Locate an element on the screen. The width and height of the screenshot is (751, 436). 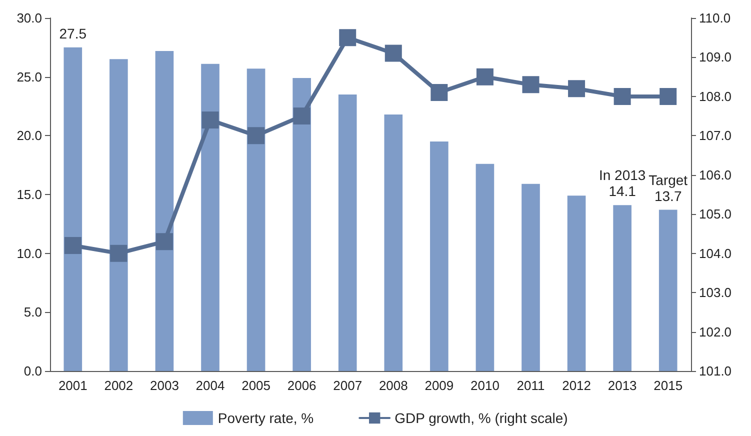
legend-label: GDP growth, % (right scale) is located at coordinates (481, 418).